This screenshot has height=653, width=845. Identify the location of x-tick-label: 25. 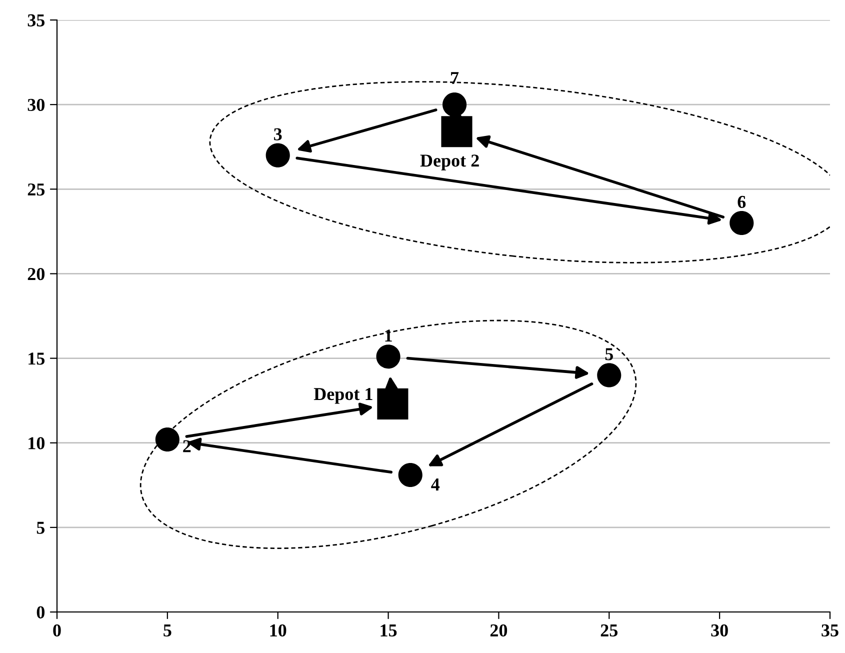
(609, 630).